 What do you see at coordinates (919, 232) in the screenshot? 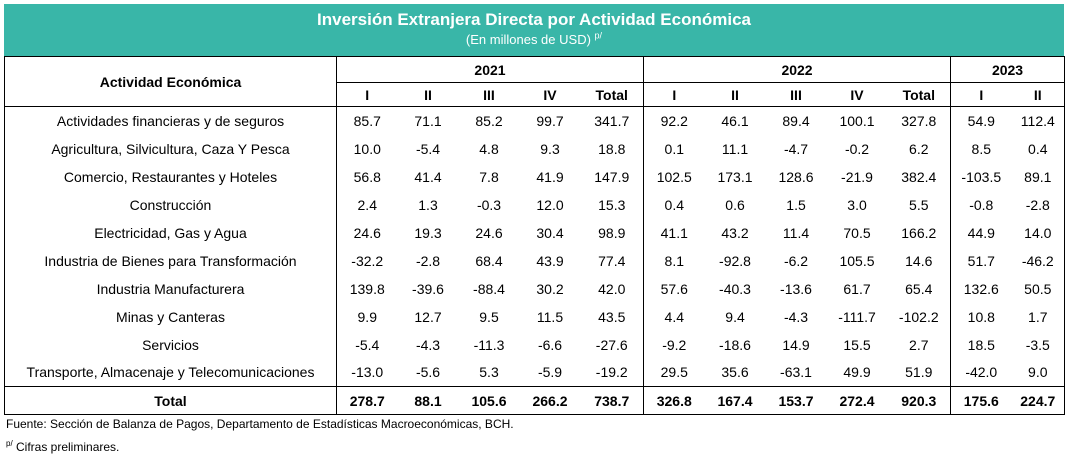
I see `table-cell: 166.2` at bounding box center [919, 232].